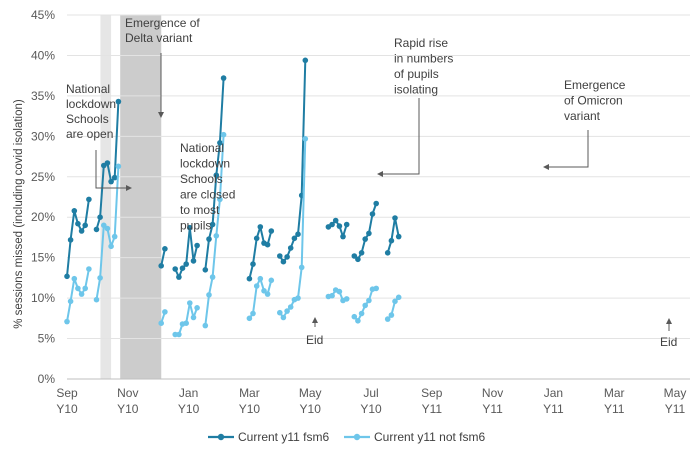 The width and height of the screenshot is (700, 457). I want to click on y-tick-label: 35%, so click(43, 96).